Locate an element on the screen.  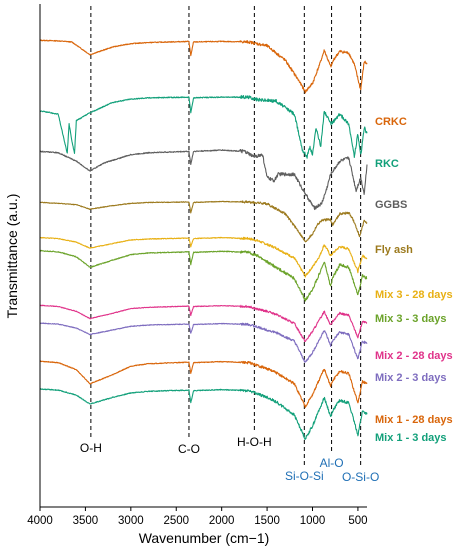
x-tick-label-3000: 3000 is located at coordinates (131, 521).